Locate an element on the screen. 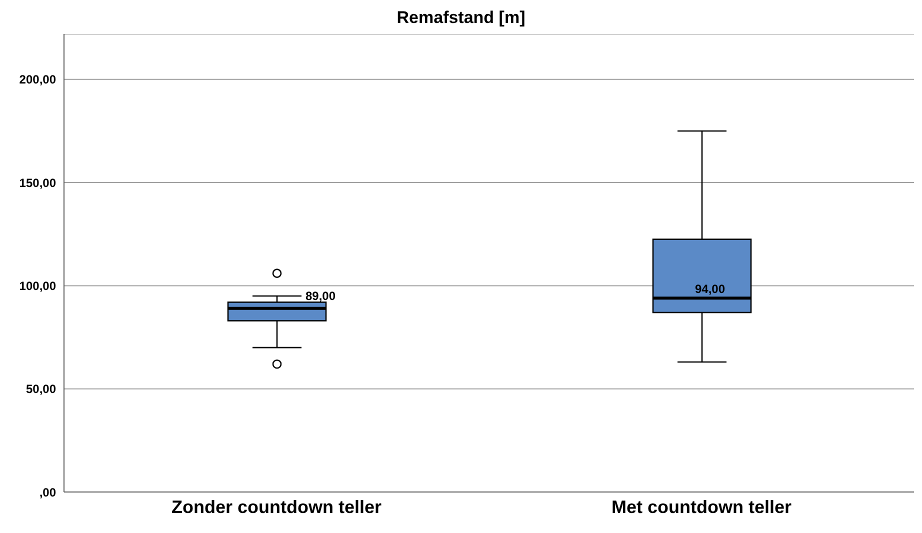  chart-title: Remafstand [m] is located at coordinates (461, 18).